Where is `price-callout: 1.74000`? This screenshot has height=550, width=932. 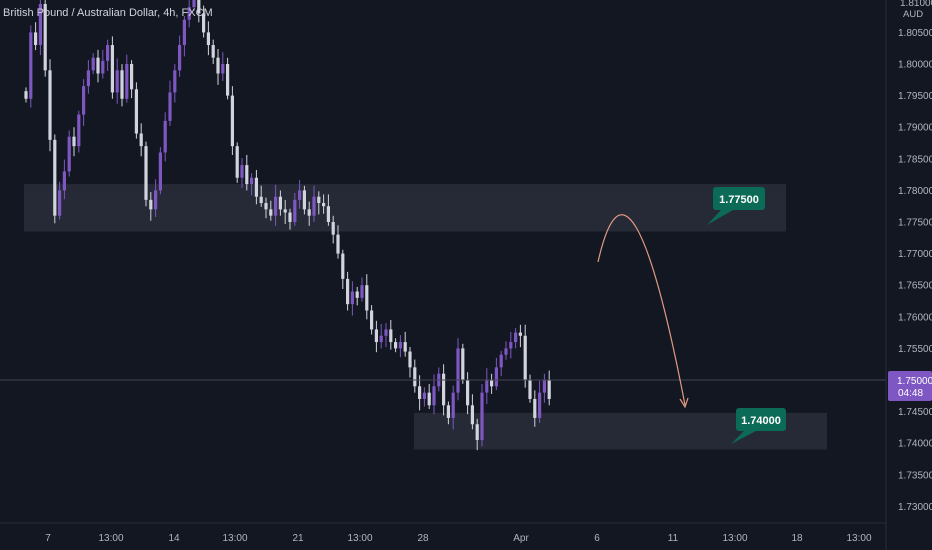 price-callout: 1.74000 is located at coordinates (758, 426).